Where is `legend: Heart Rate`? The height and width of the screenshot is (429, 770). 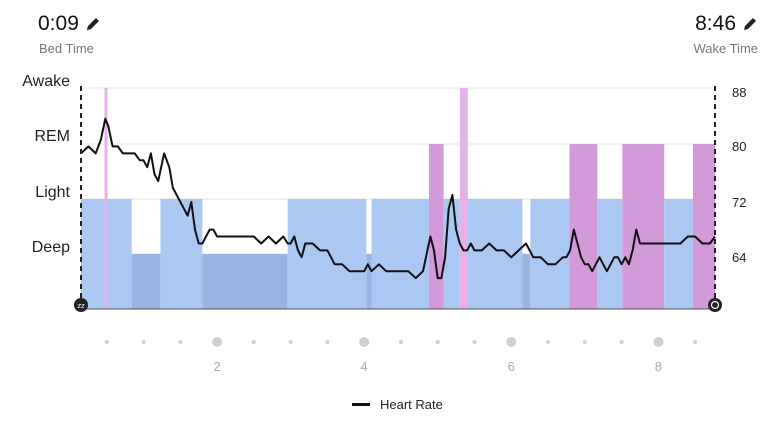 legend: Heart Rate is located at coordinates (397, 404).